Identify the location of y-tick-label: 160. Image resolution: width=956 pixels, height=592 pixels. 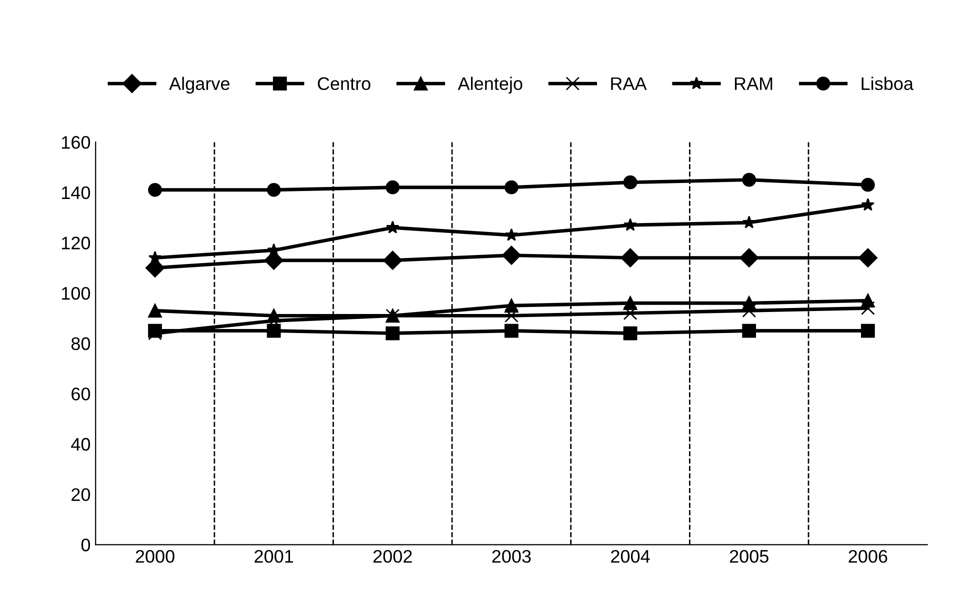
(76, 142).